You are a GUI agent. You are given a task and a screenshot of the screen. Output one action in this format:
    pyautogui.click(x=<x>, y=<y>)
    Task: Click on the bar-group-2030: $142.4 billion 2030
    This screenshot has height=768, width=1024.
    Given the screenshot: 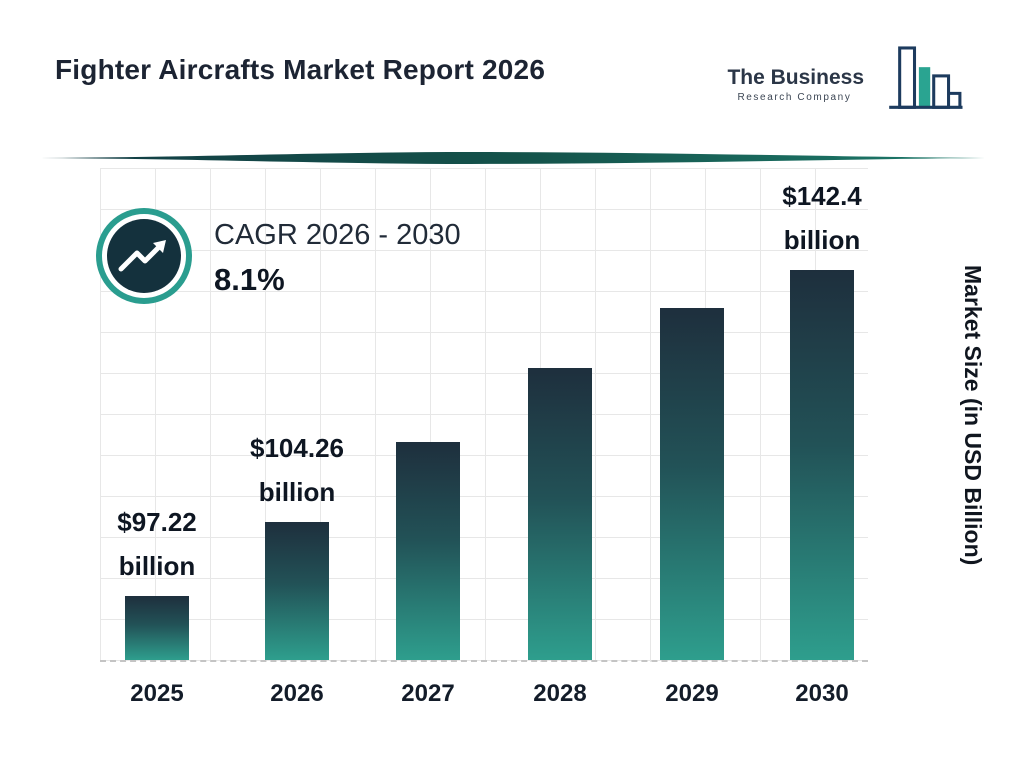 What is the action you would take?
    pyautogui.click(x=822, y=444)
    